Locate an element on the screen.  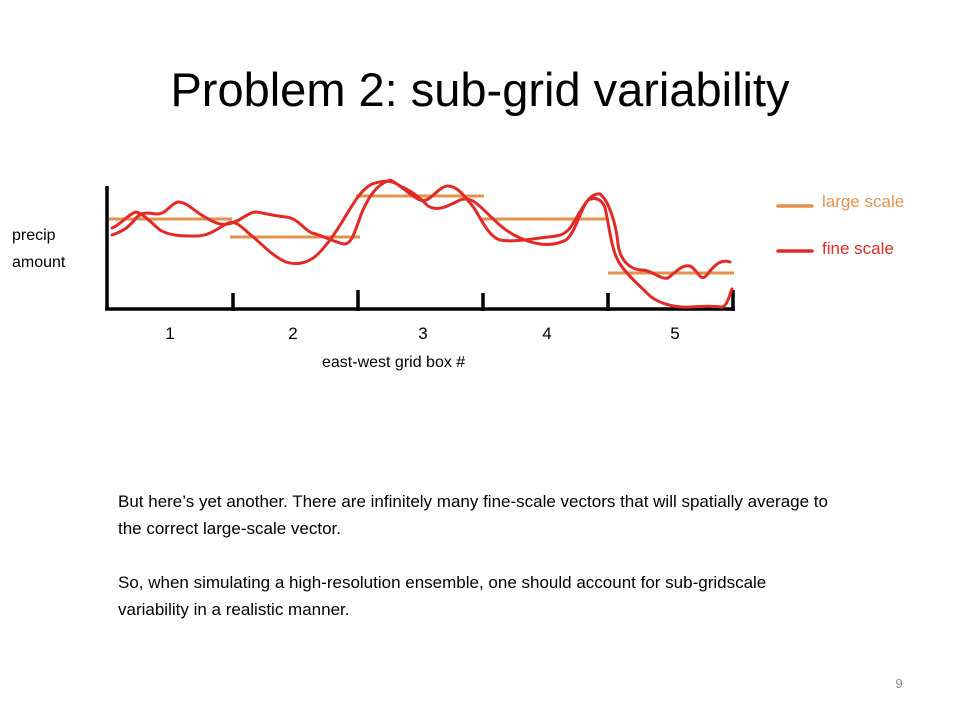
y-axis-label: precip amount is located at coordinates (38, 249).